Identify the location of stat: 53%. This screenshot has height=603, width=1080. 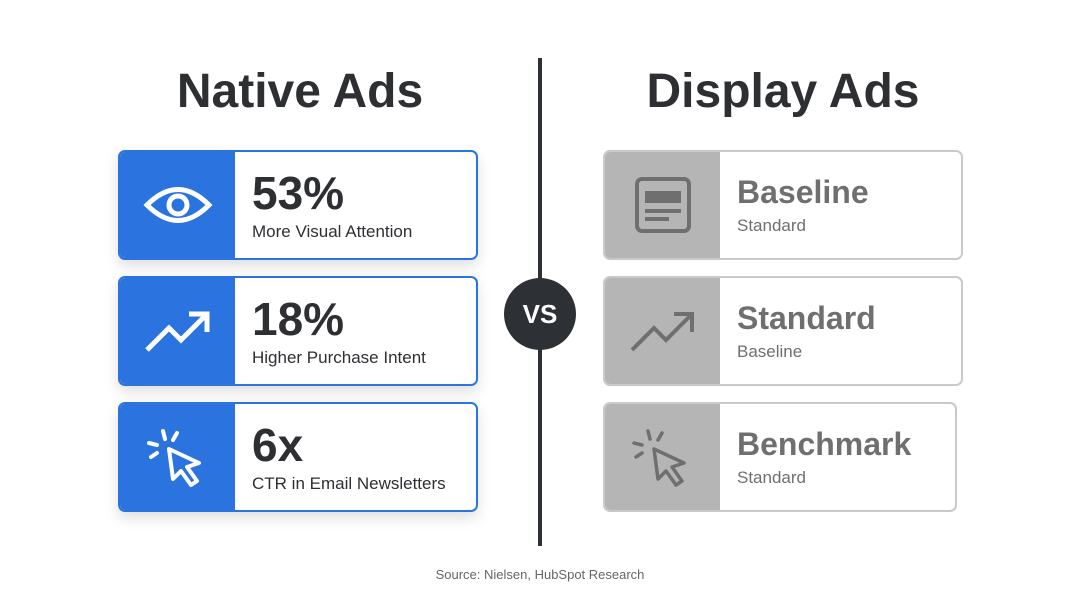
(298, 193).